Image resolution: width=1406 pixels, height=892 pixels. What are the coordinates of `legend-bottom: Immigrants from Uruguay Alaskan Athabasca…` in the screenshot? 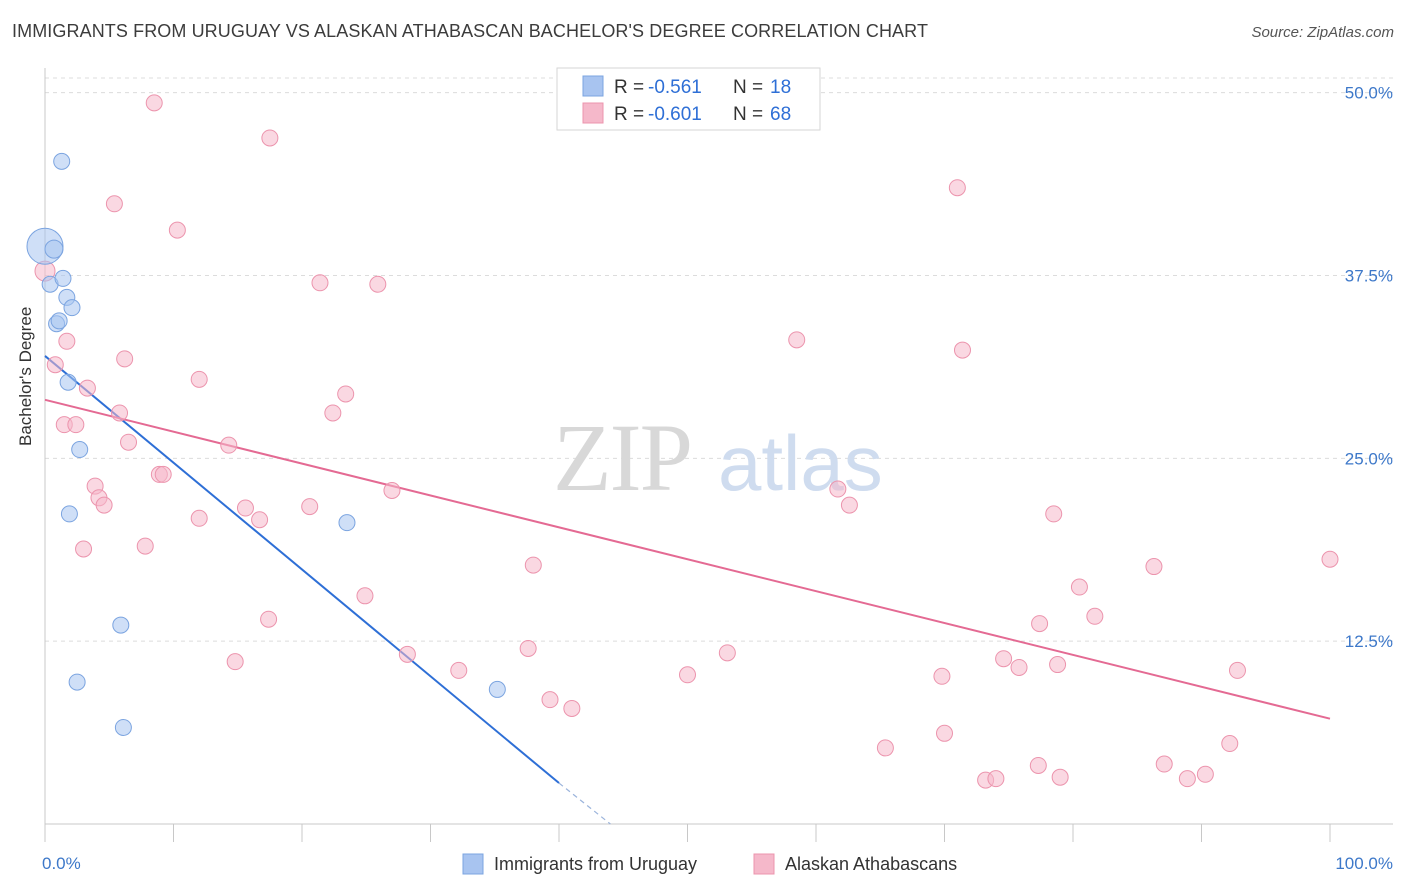 It's located at (709, 864).